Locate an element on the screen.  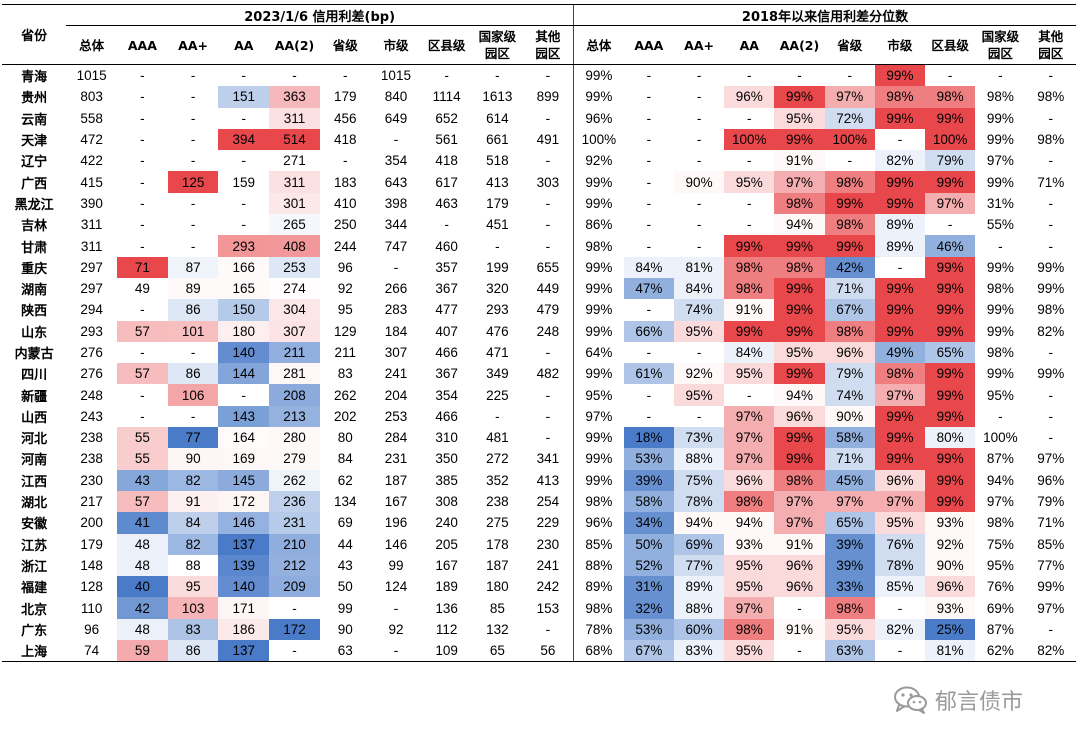
percentile-cell: 83% is located at coordinates (699, 651).